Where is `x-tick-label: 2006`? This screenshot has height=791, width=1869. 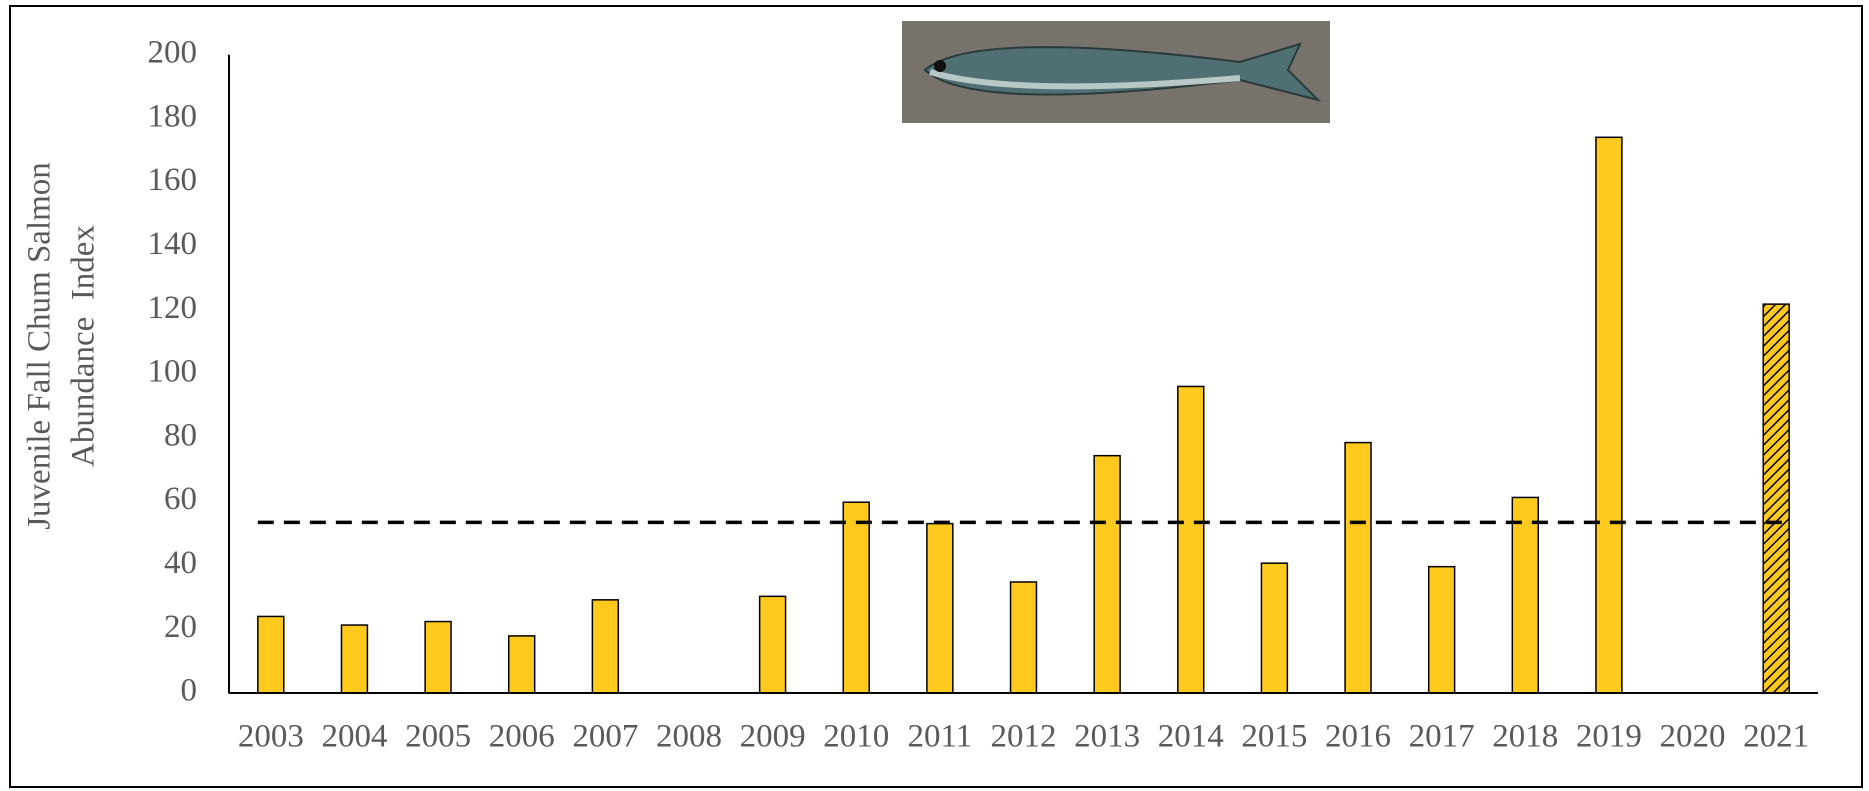
x-tick-label: 2006 is located at coordinates (522, 737).